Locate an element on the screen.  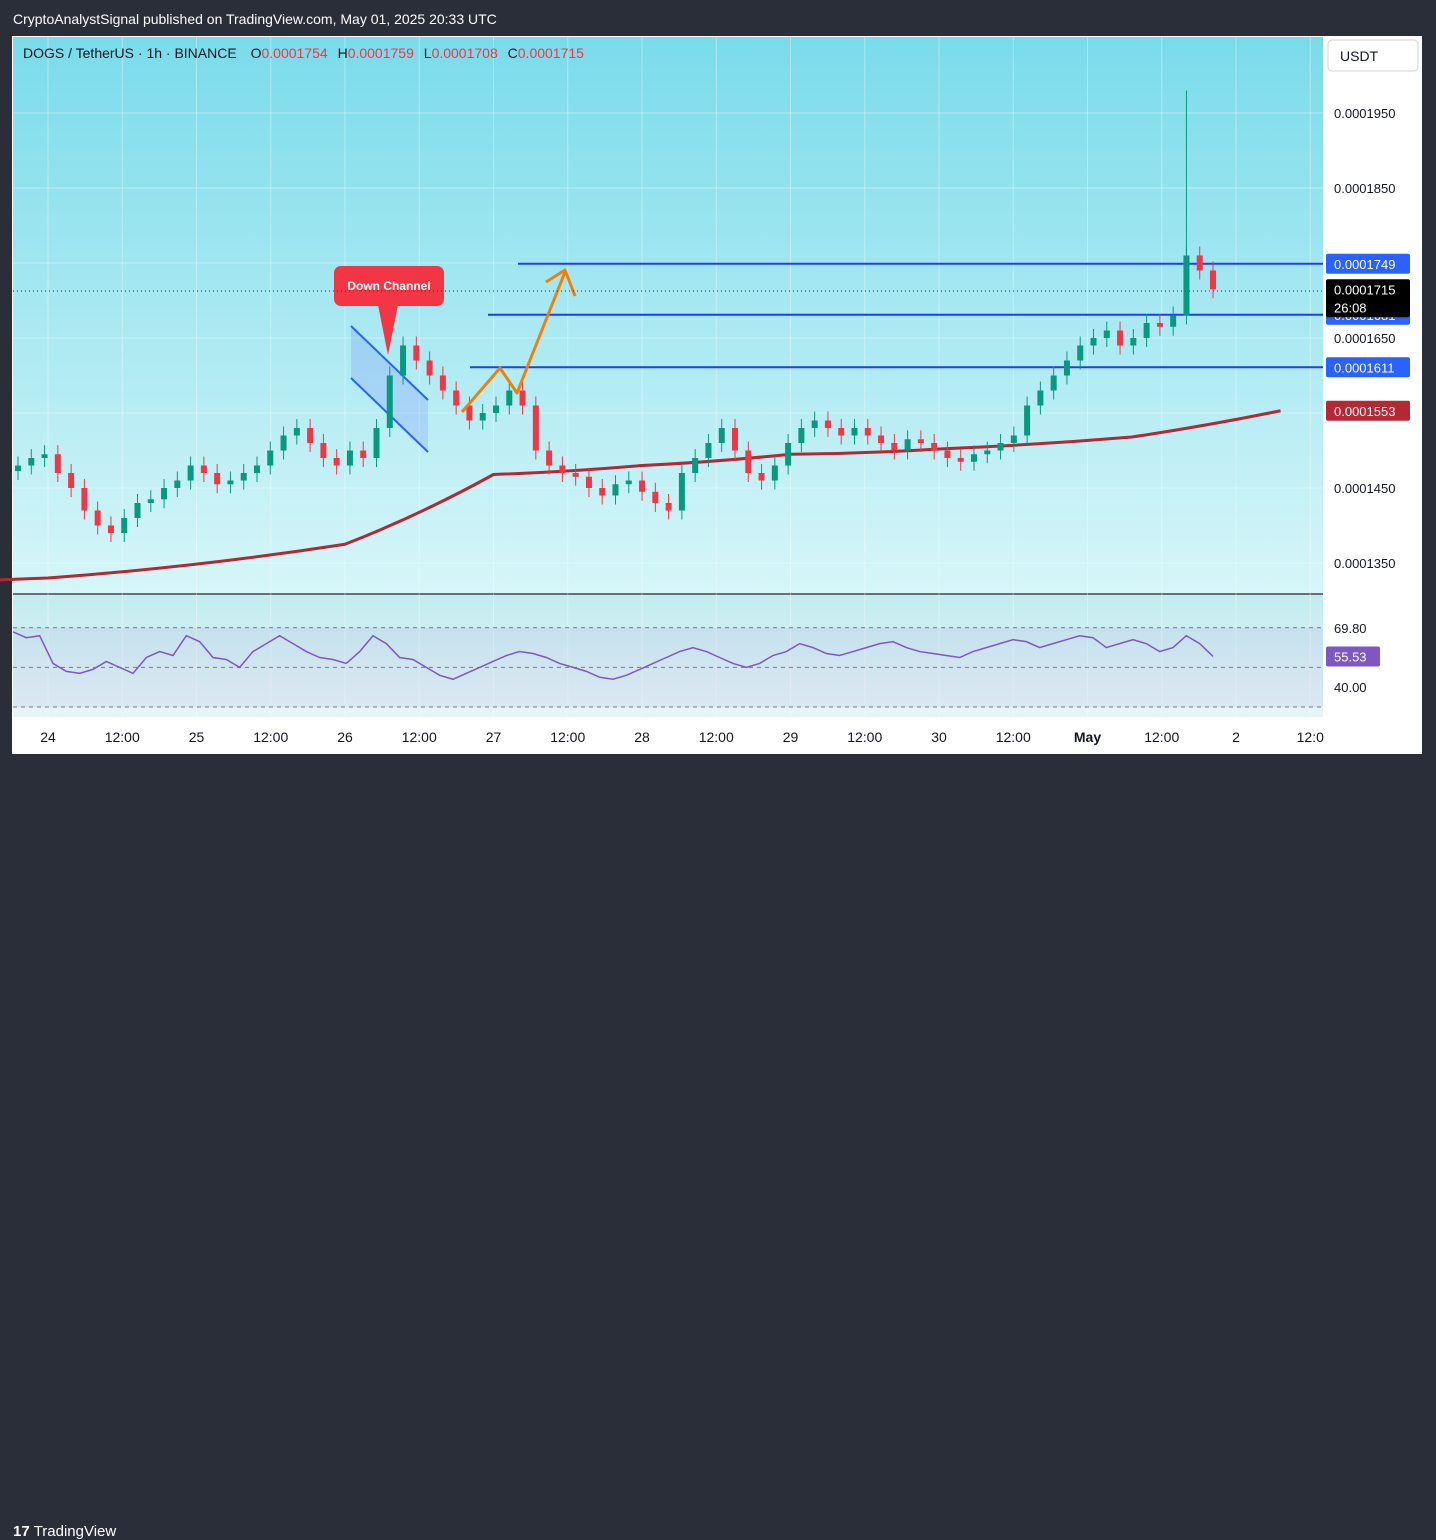
high-label: H is located at coordinates (343, 53).